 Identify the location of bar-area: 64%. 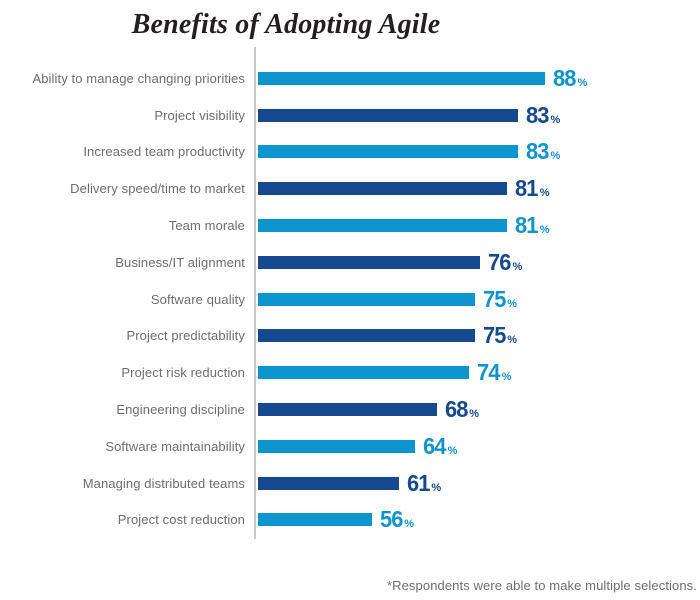
(357, 446).